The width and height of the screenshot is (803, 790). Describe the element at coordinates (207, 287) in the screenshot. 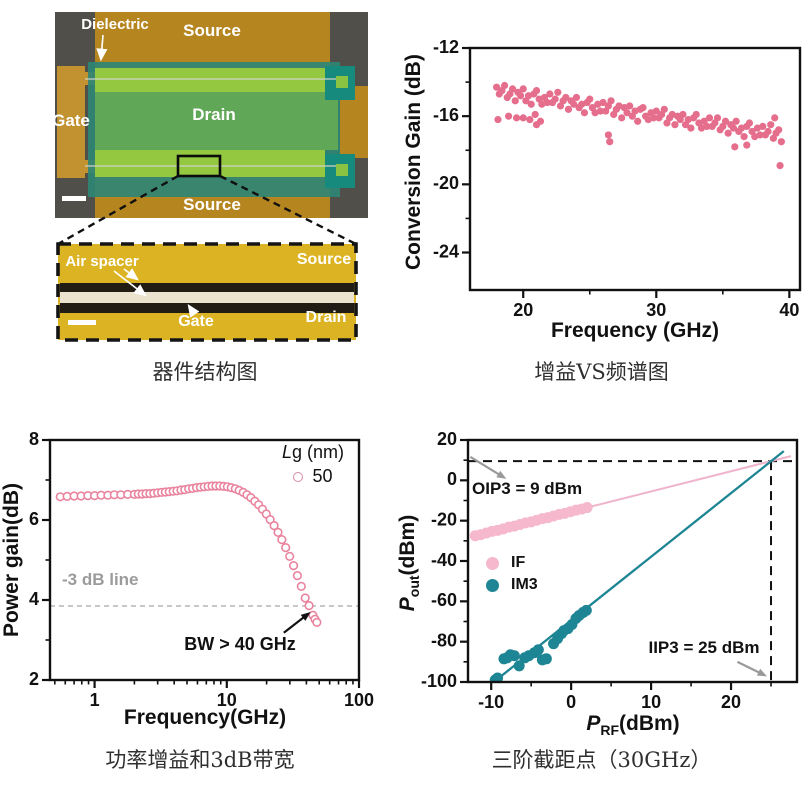

I see `air-spacer-top` at that location.